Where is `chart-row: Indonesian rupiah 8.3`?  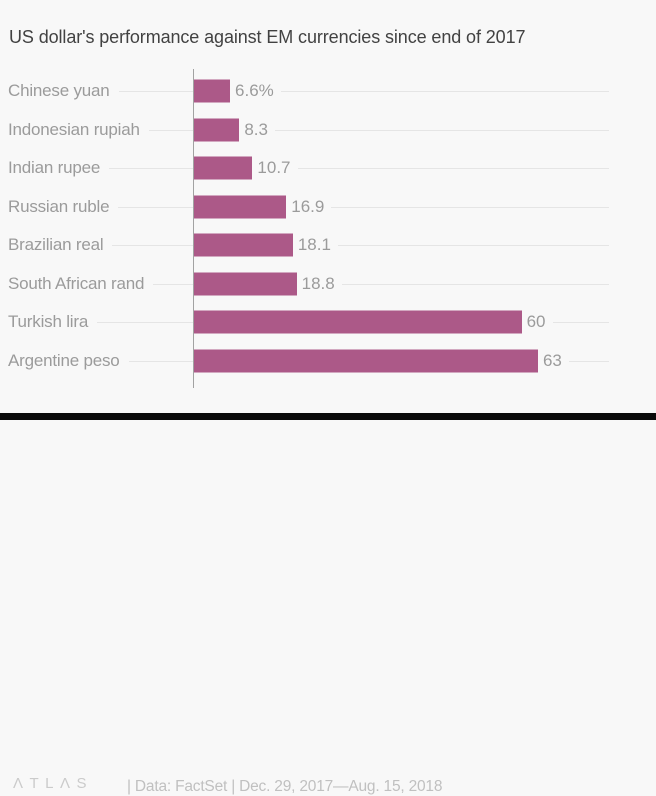
chart-row: Indonesian rupiah 8.3 is located at coordinates (328, 130).